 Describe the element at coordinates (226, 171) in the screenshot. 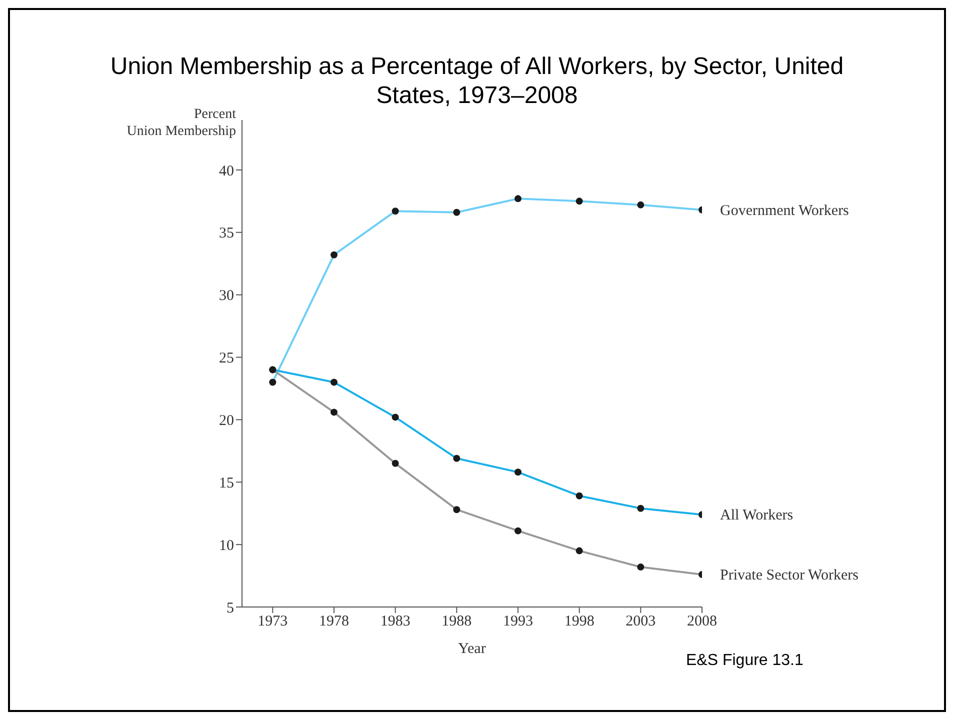

I see `y-tick-label: 40` at that location.